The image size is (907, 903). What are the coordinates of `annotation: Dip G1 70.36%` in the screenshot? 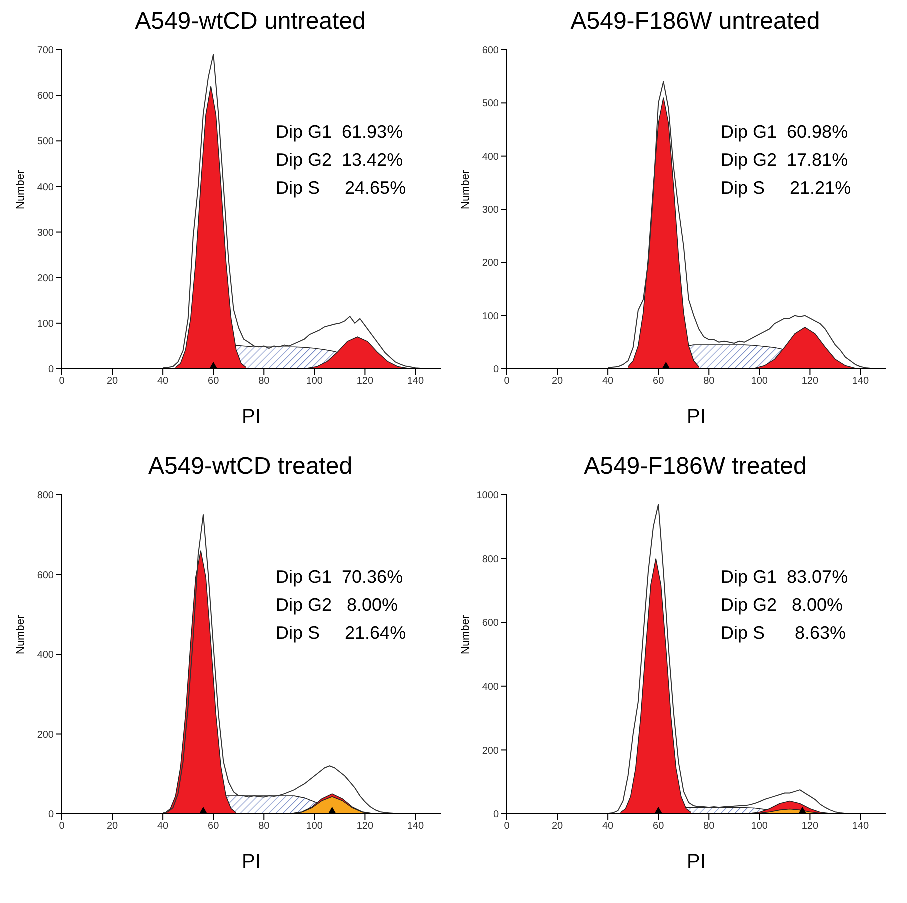 It's located at (340, 577).